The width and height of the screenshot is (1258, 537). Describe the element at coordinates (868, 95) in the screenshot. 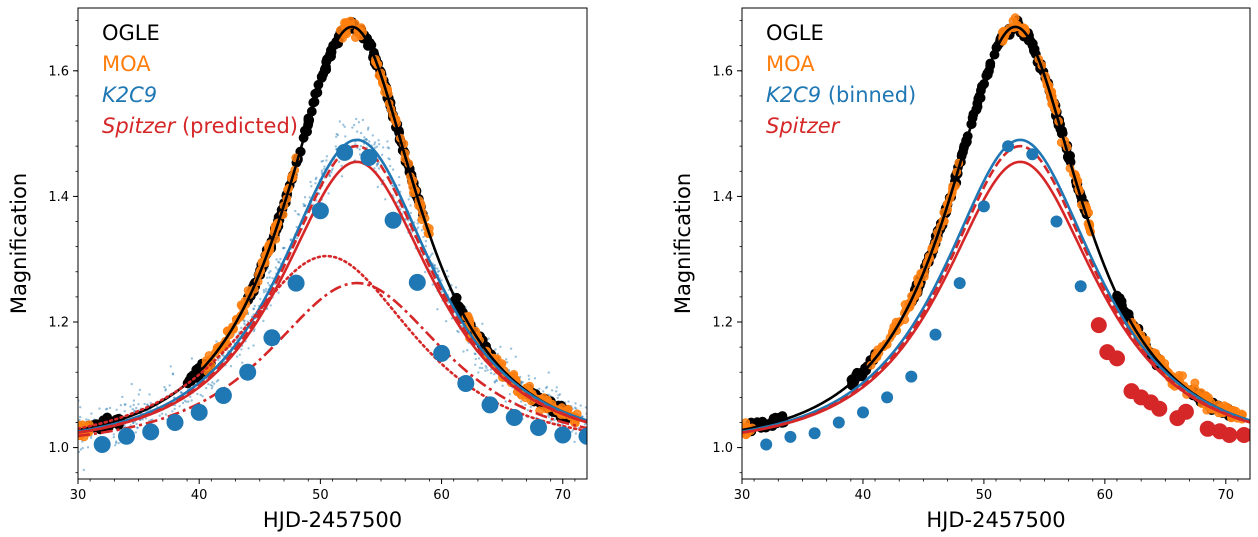

I see `legend-rest-part: (binned)` at that location.